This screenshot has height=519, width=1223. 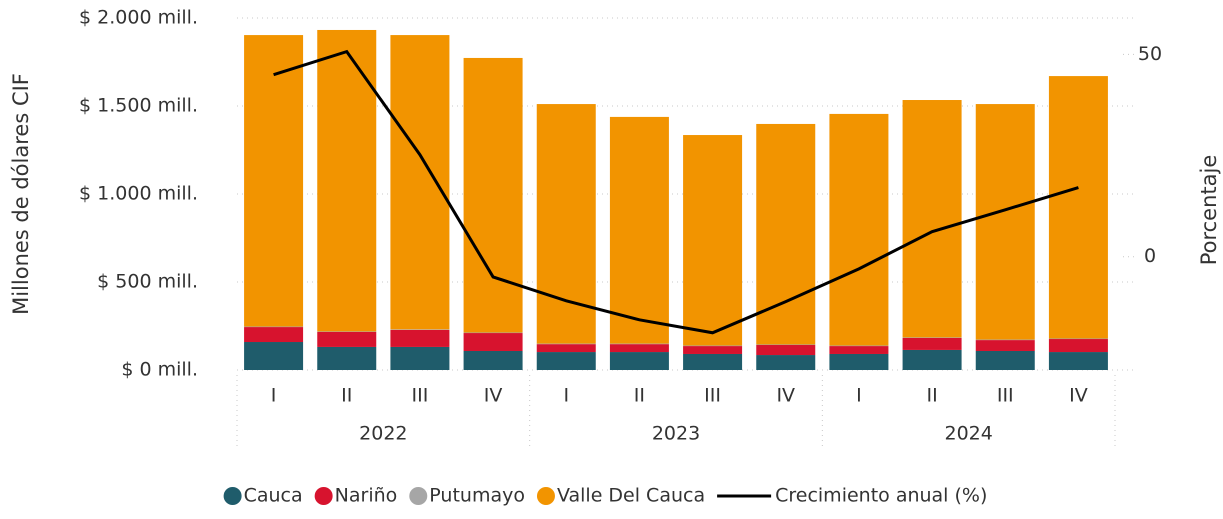 What do you see at coordinates (138, 18) in the screenshot?
I see `y-tick-label: $ 2.000 mill.` at bounding box center [138, 18].